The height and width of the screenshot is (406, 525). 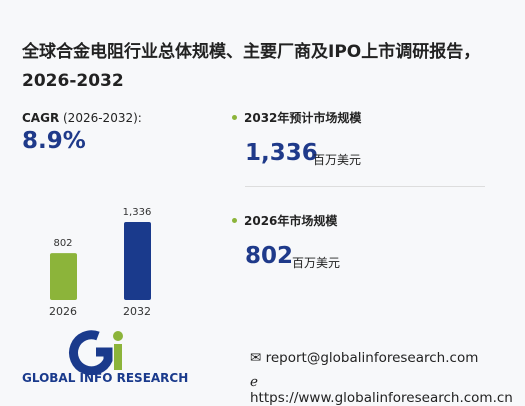 What do you see at coordinates (269, 256) in the screenshot?
I see `stat-value: 802` at bounding box center [269, 256].